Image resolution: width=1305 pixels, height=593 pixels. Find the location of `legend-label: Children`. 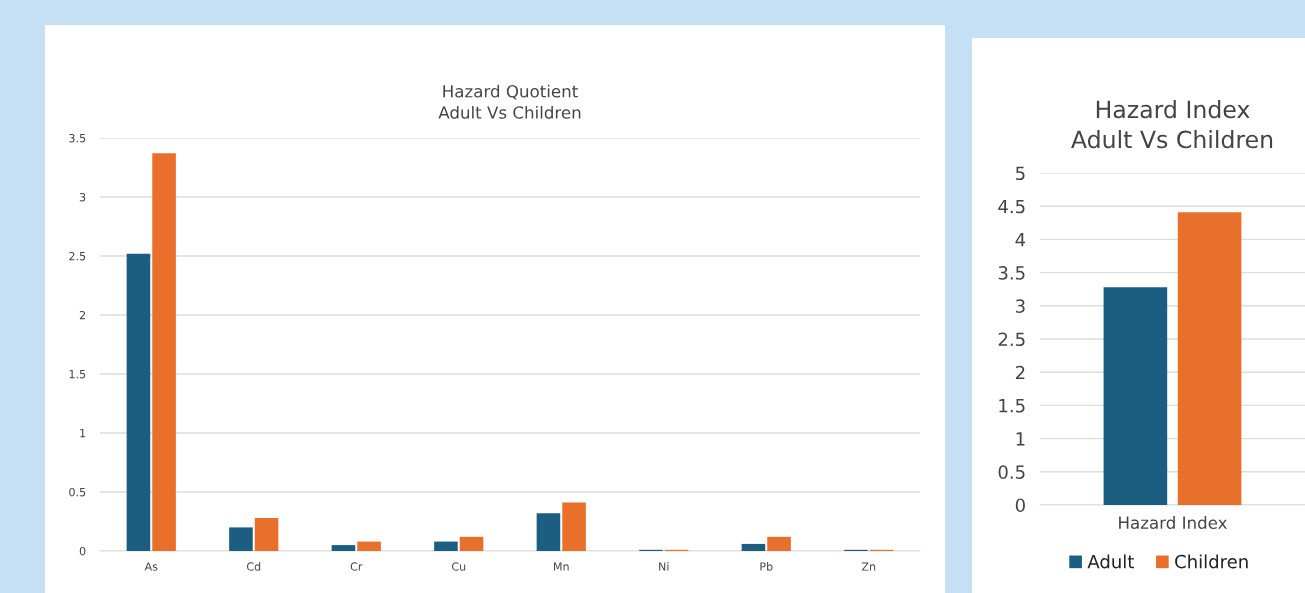

legend-label: Children is located at coordinates (1211, 561).